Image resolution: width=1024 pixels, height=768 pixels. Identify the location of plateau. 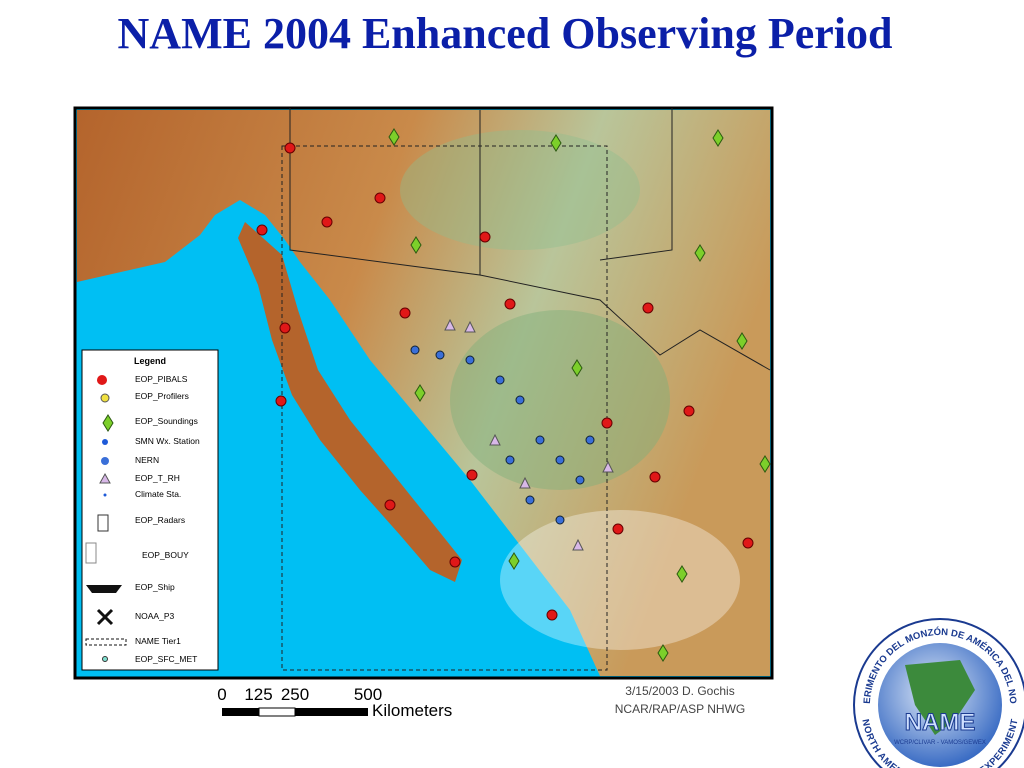
(620, 580).